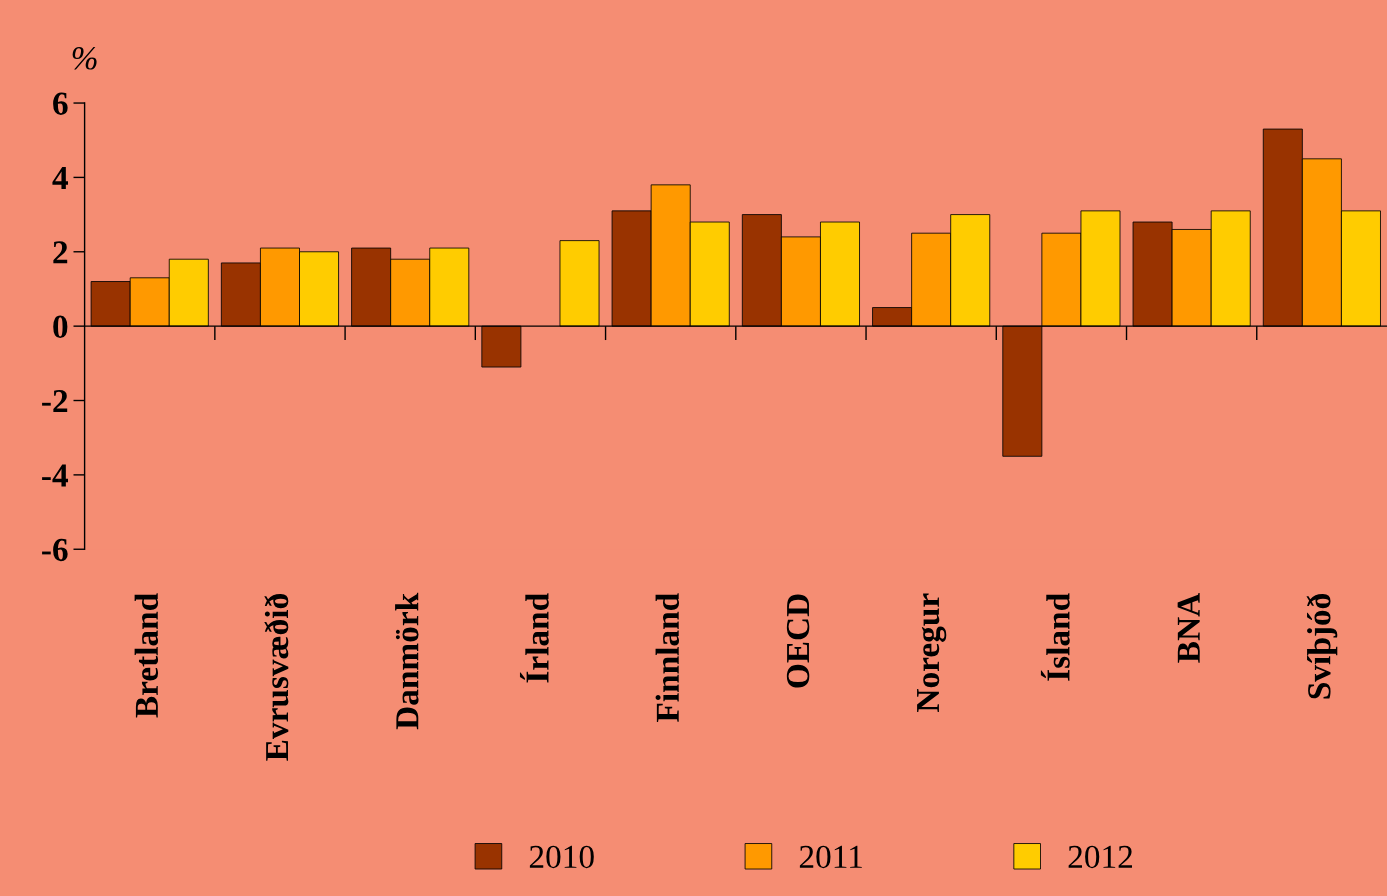  I want to click on legend-label: 2011, so click(830, 857).